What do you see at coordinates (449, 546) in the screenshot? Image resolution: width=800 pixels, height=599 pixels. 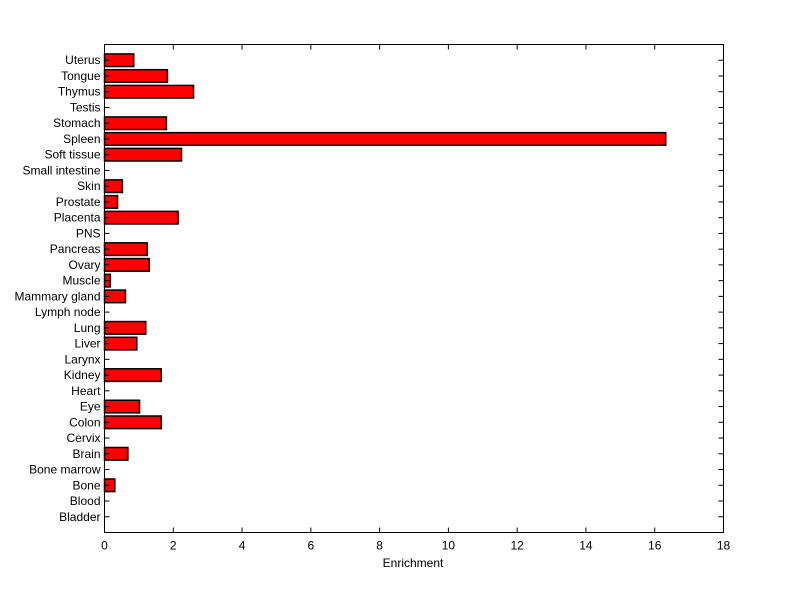 I see `x-tick-label: 10` at bounding box center [449, 546].